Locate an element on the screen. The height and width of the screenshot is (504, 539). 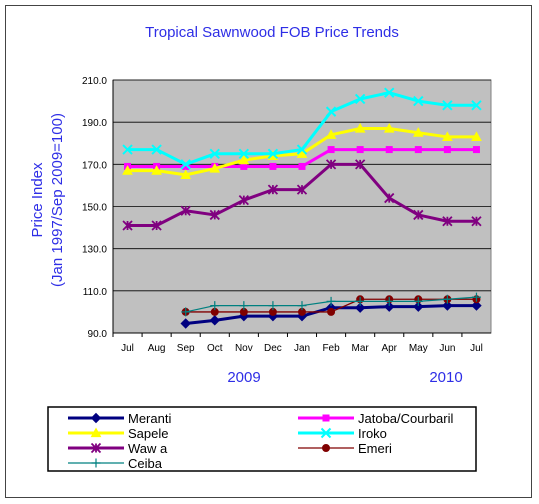
series-ceiba is located at coordinates (331, 304).